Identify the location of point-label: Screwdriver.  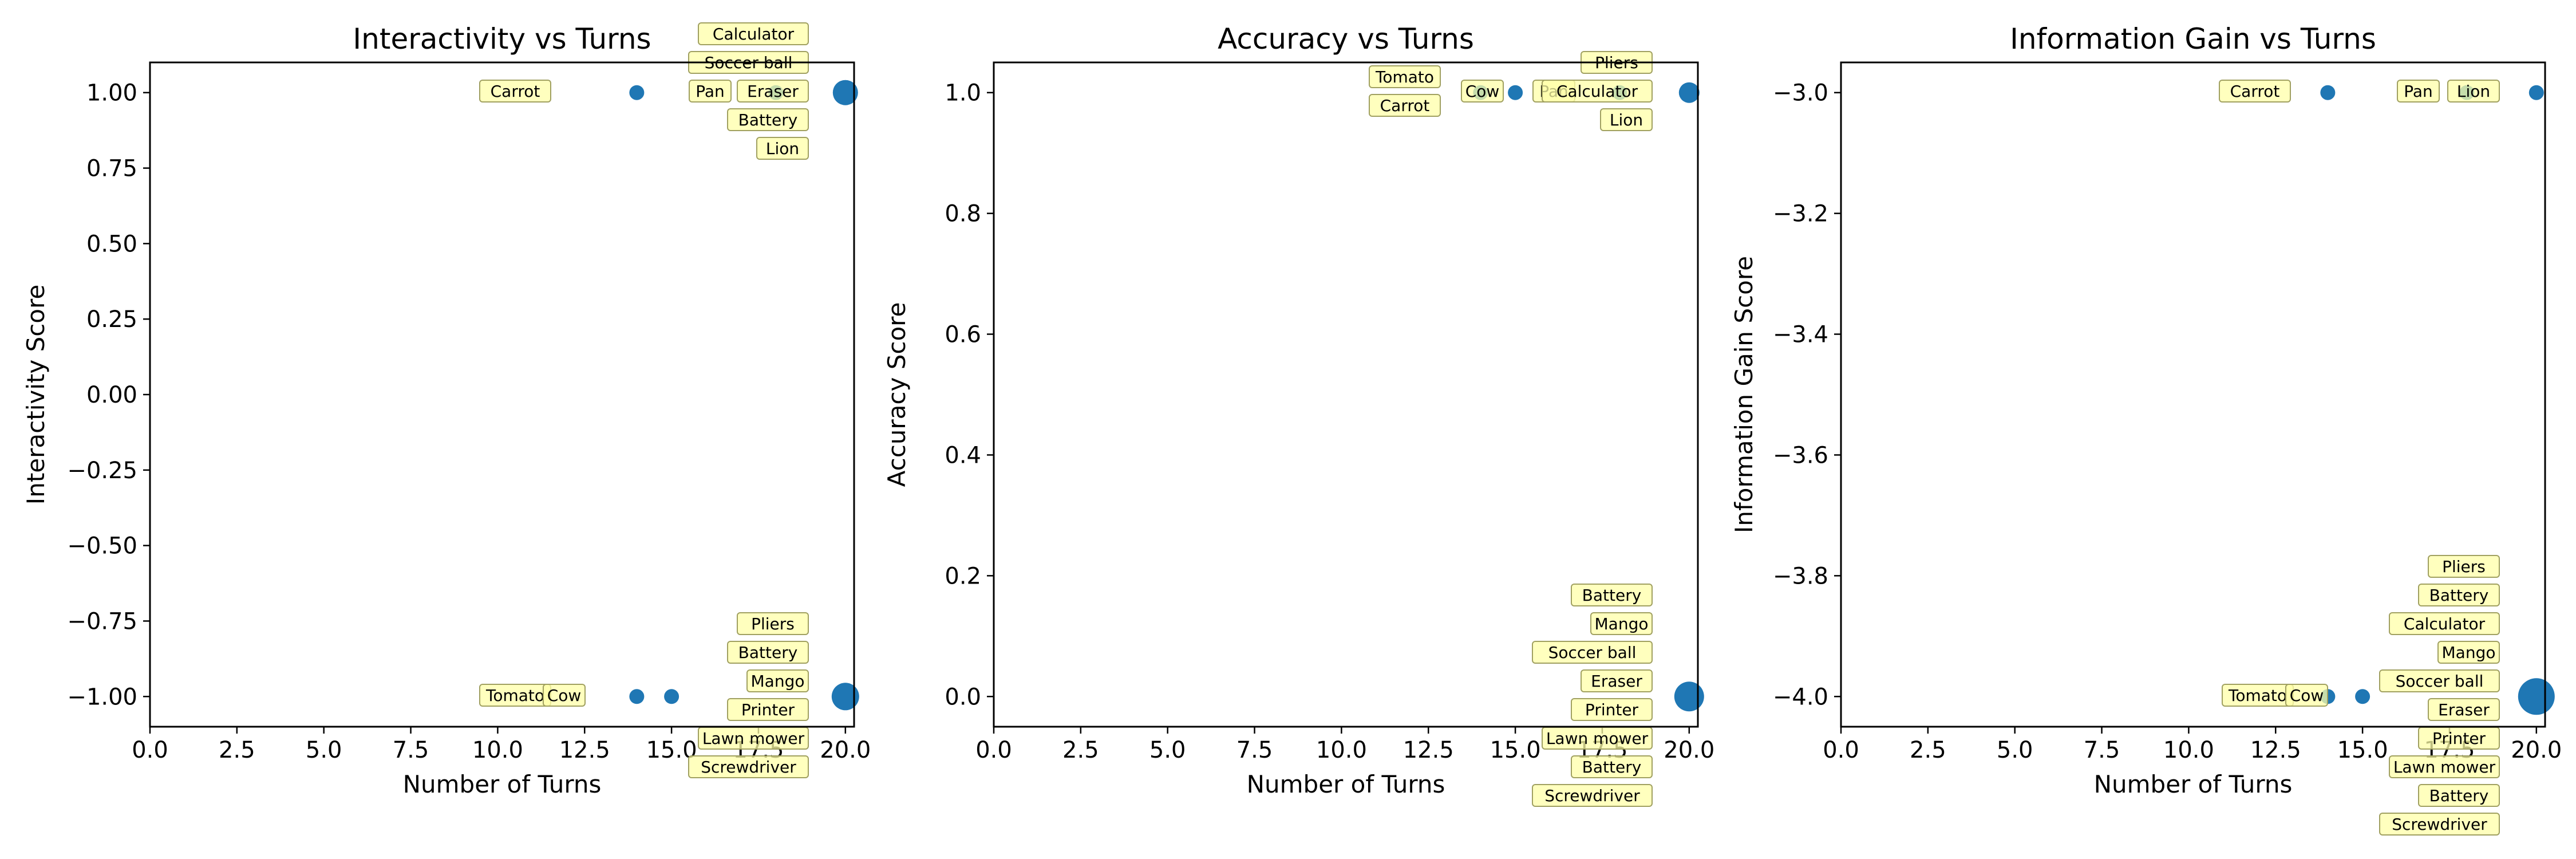
(2439, 824).